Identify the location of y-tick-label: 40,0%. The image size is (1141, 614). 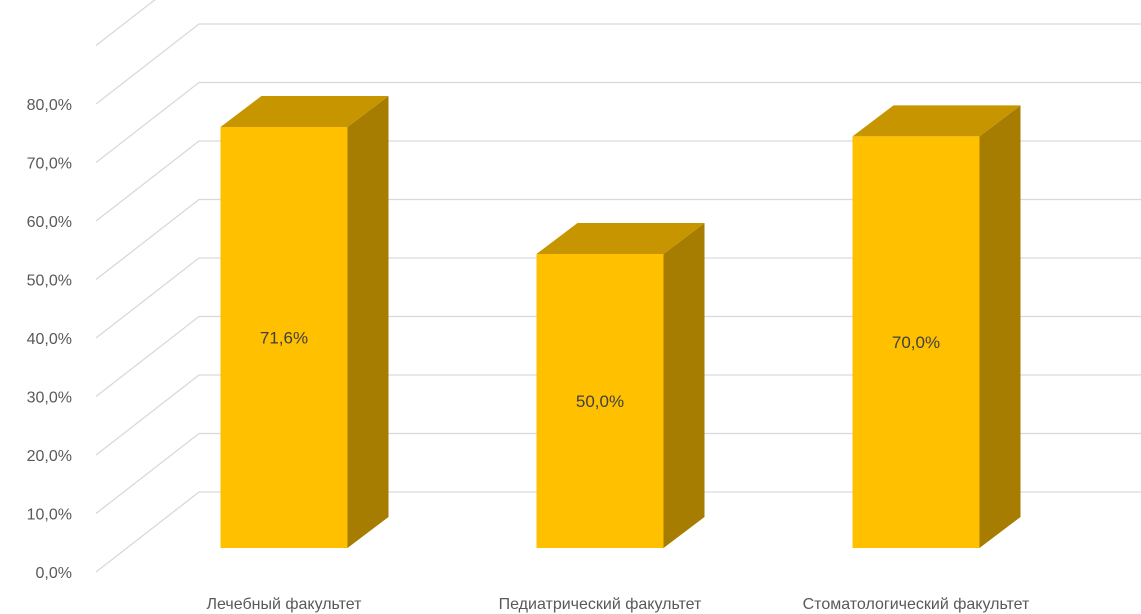
(49, 339).